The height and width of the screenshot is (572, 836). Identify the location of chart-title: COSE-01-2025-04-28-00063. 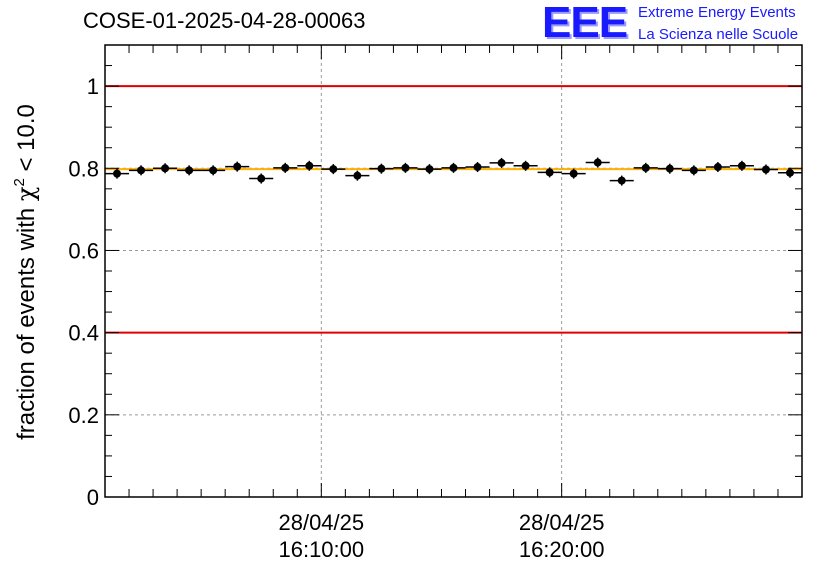
(224, 20).